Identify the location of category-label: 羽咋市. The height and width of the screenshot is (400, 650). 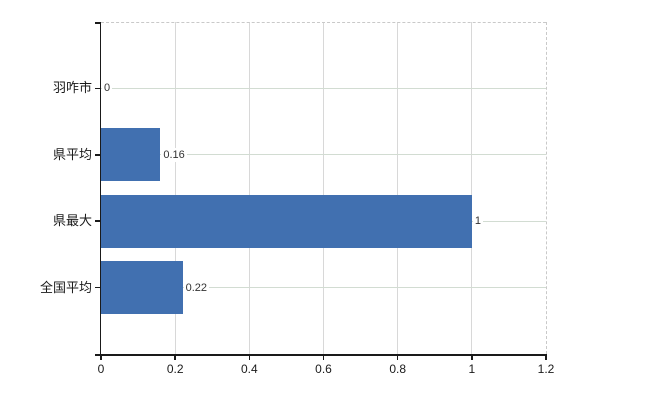
(72, 88).